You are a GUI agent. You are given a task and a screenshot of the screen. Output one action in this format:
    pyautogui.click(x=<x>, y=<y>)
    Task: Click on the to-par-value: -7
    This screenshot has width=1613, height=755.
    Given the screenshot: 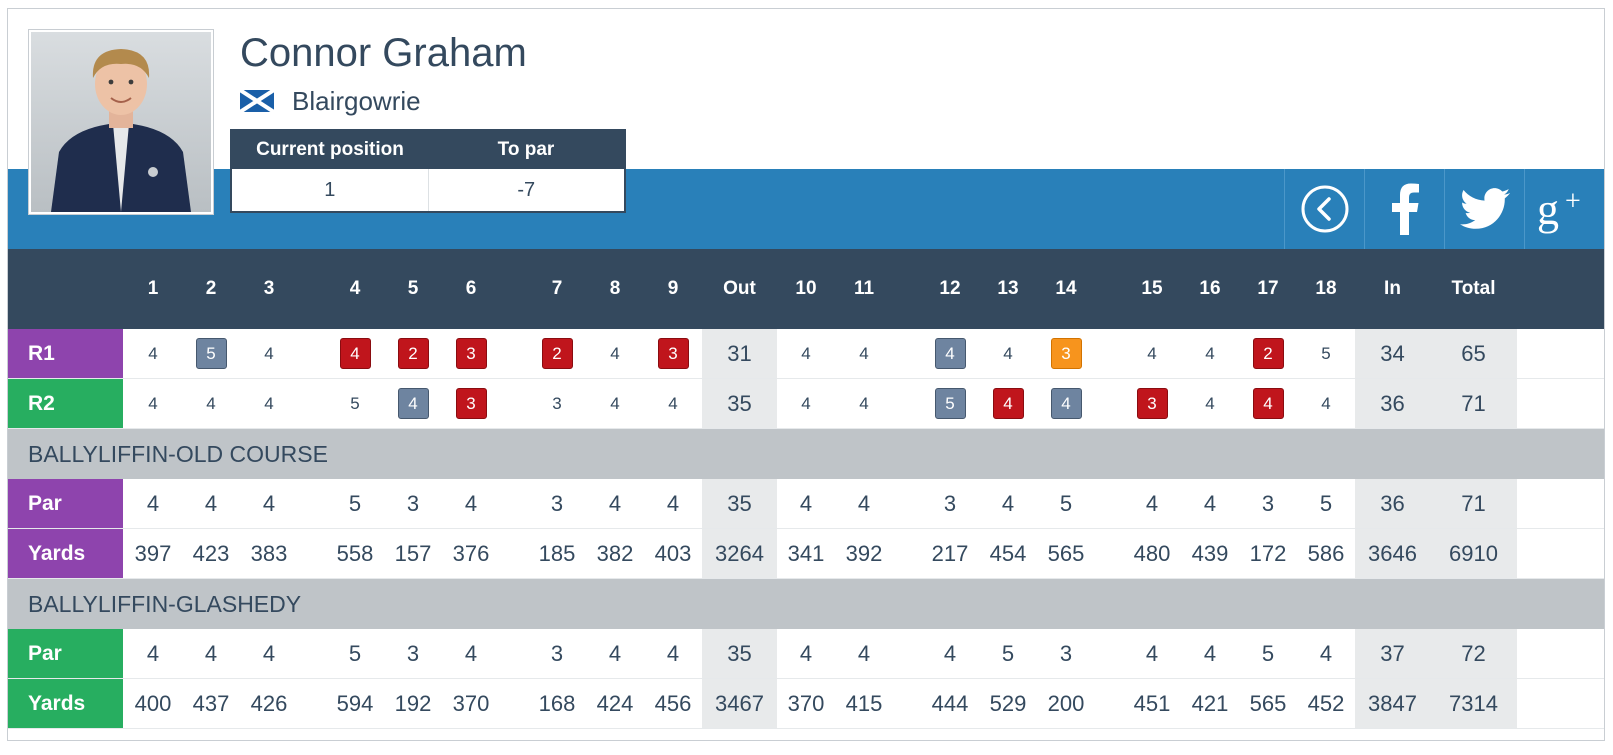 What is the action you would take?
    pyautogui.click(x=526, y=189)
    